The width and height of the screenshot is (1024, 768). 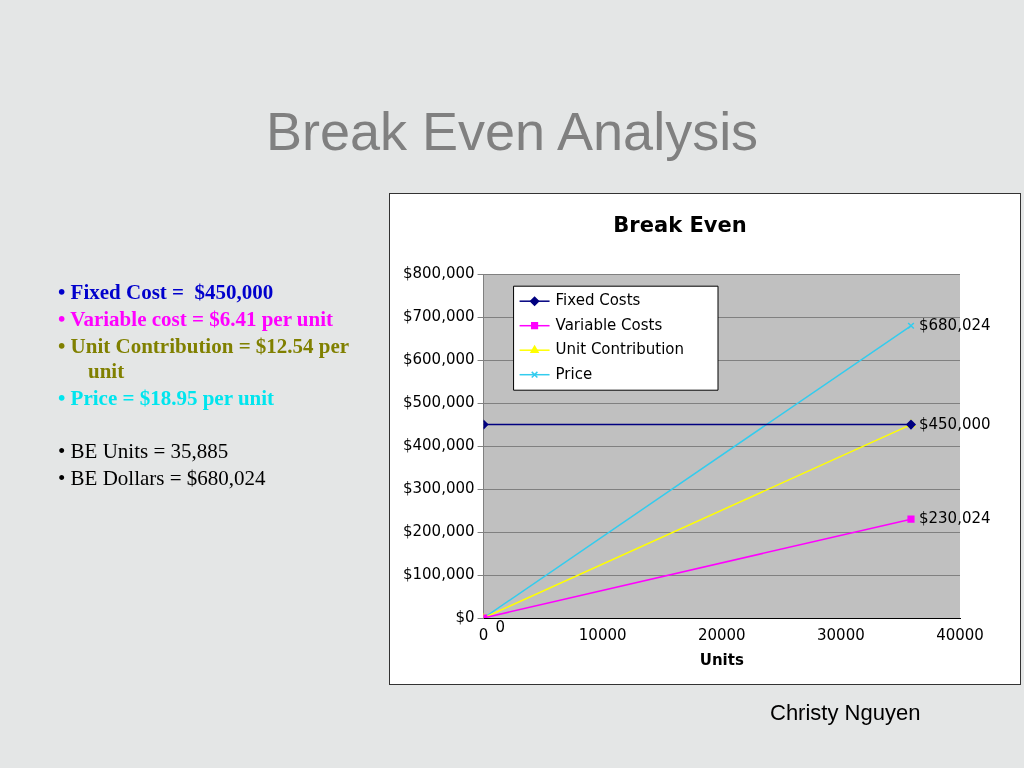 I want to click on text: • BE Dollars = $680,024, so click(x=162, y=478).